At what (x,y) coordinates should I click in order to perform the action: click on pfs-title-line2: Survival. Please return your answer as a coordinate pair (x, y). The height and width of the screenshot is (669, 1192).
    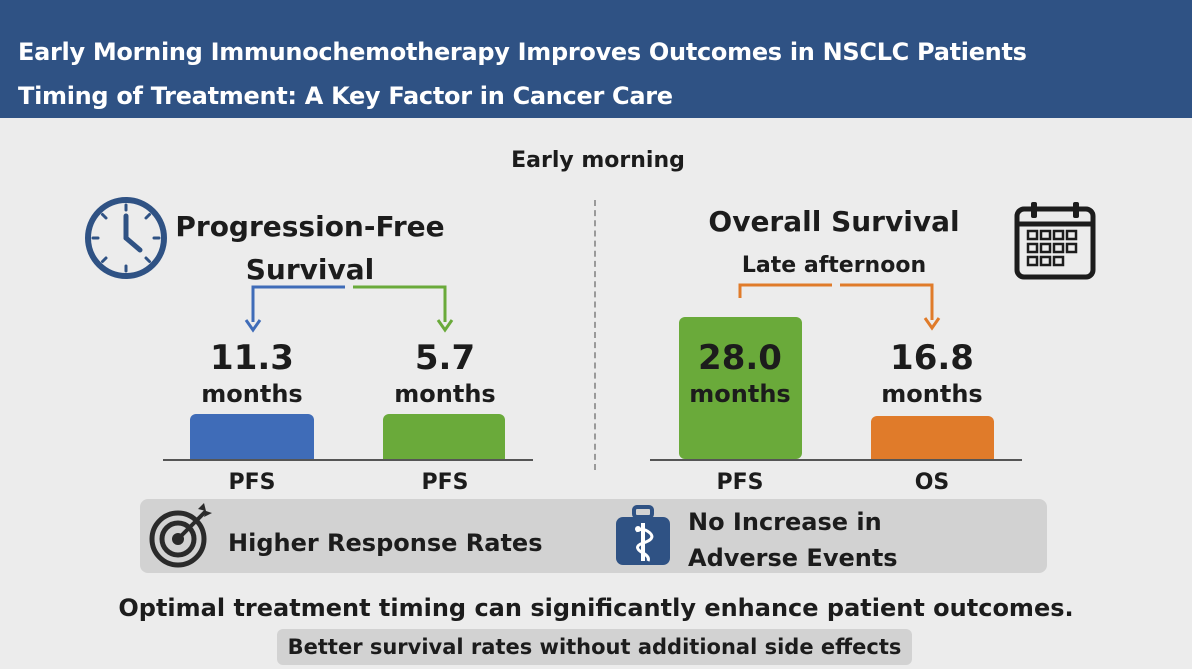
    Looking at the image, I should click on (310, 269).